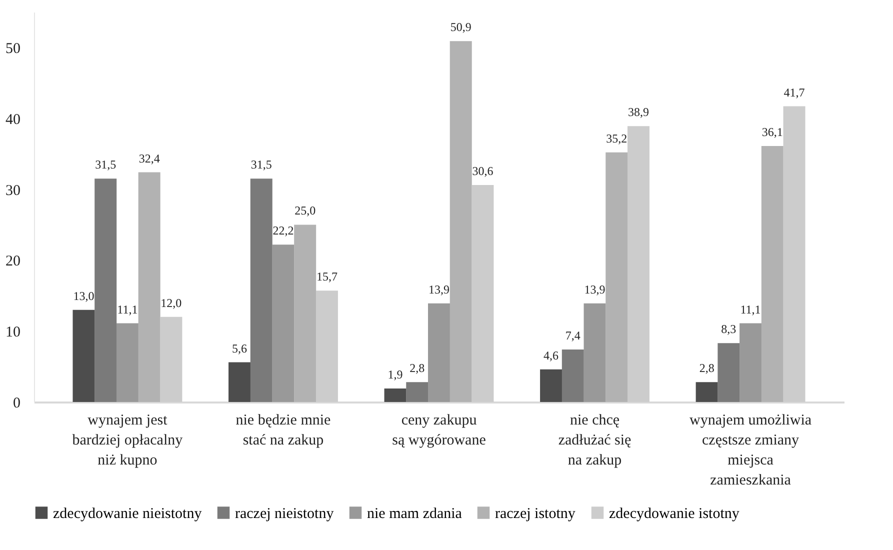  What do you see at coordinates (16, 404) in the screenshot?
I see `y-tick-label: 0` at bounding box center [16, 404].